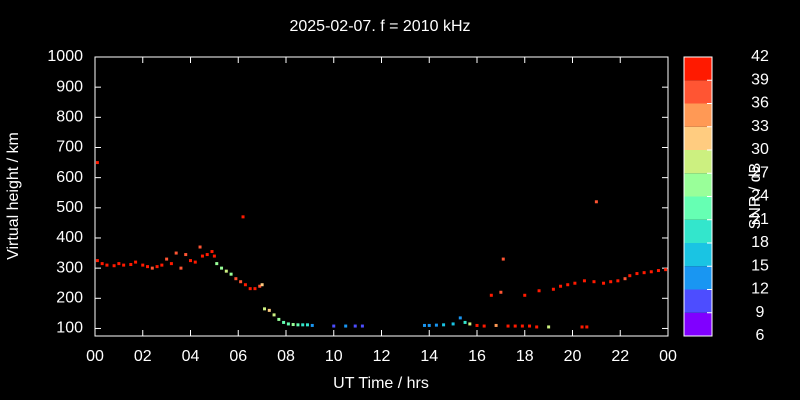 The image size is (800, 400). Describe the element at coordinates (69, 117) in the screenshot. I see `y-tick-label: 800` at that location.